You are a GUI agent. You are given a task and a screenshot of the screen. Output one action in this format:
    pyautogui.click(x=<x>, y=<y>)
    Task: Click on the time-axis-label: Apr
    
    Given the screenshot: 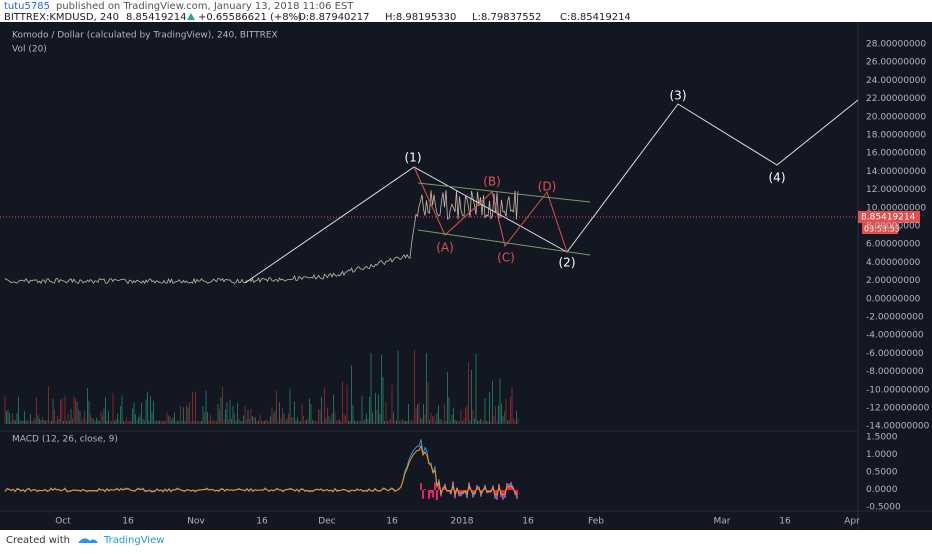 What is the action you would take?
    pyautogui.click(x=852, y=522)
    